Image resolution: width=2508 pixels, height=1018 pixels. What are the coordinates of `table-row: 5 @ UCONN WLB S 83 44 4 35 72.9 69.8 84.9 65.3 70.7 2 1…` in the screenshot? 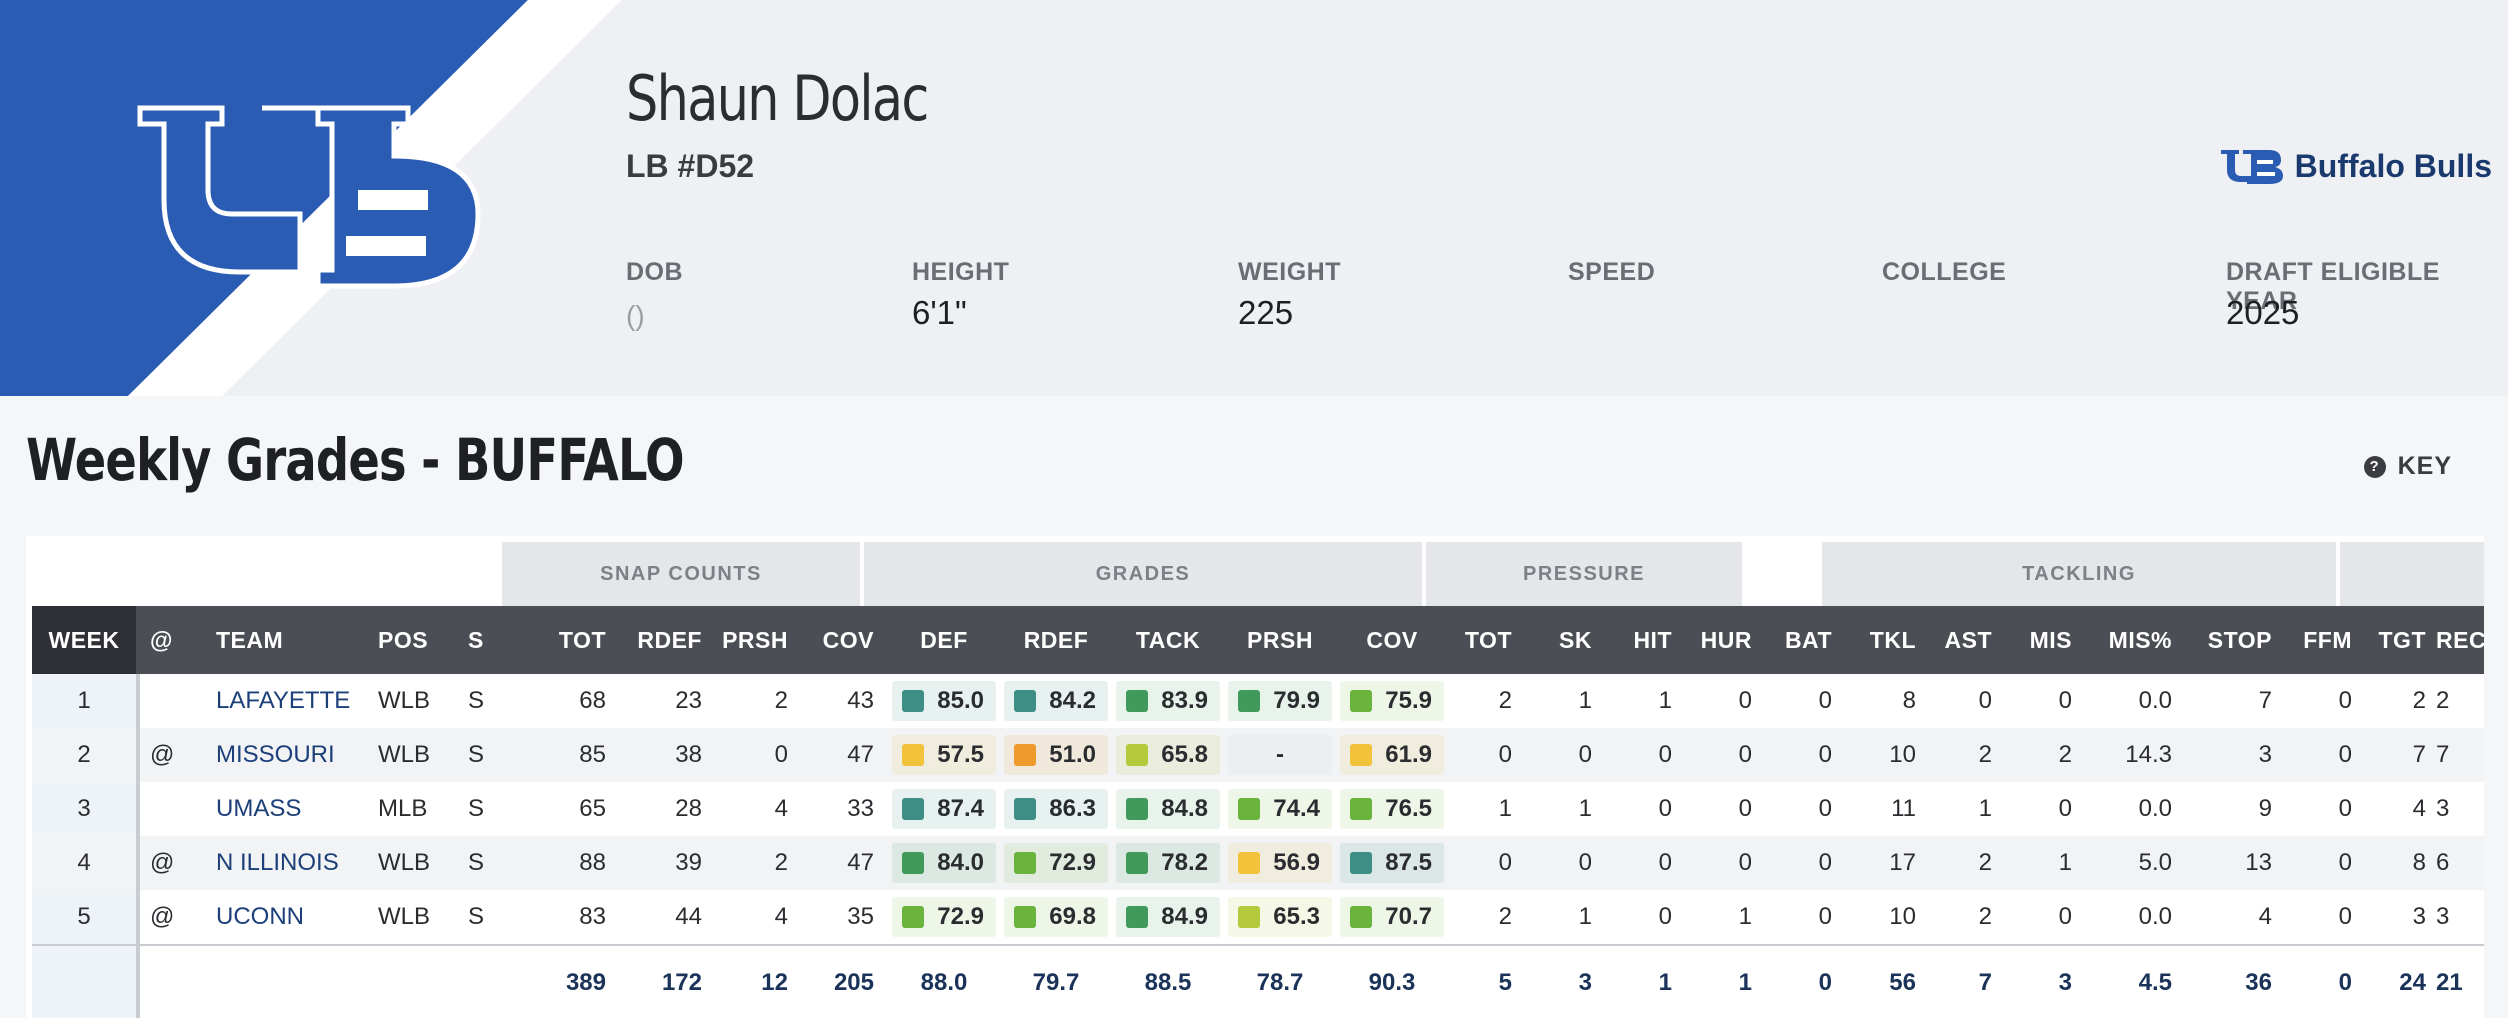 It's located at (1258, 917).